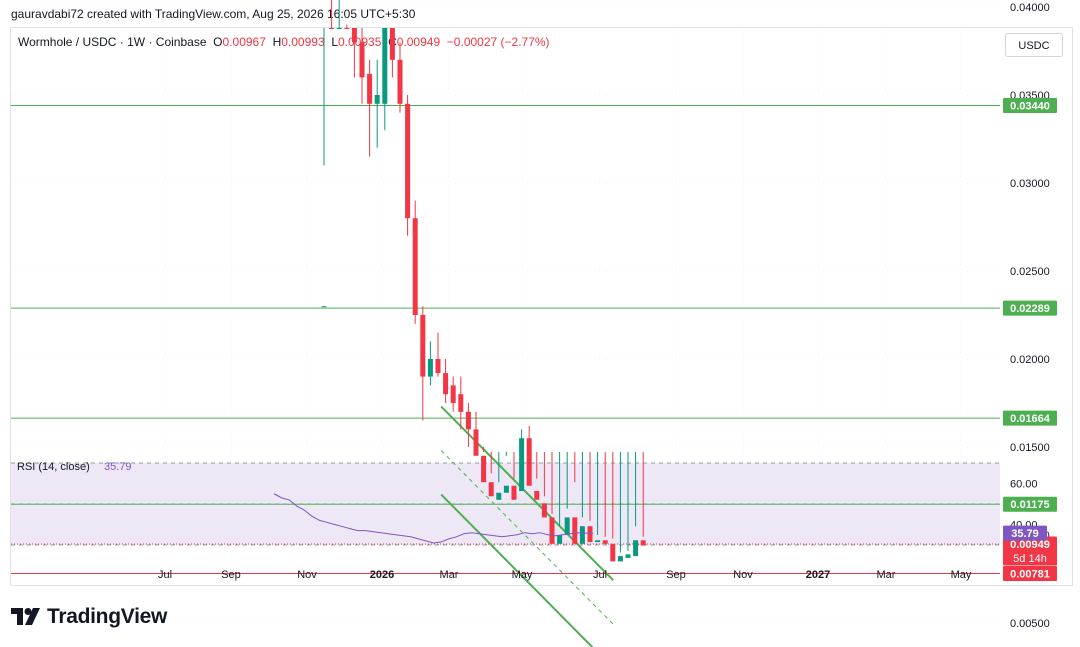 The image size is (1080, 647). What do you see at coordinates (1024, 485) in the screenshot?
I see `rsi-tick-label: 60.00` at bounding box center [1024, 485].